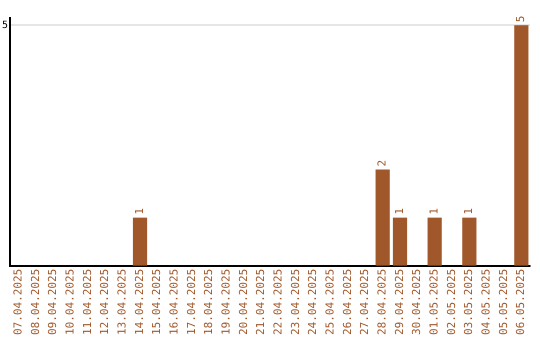  Describe the element at coordinates (243, 302) in the screenshot. I see `x-tick-label: 20.04.2025` at that location.